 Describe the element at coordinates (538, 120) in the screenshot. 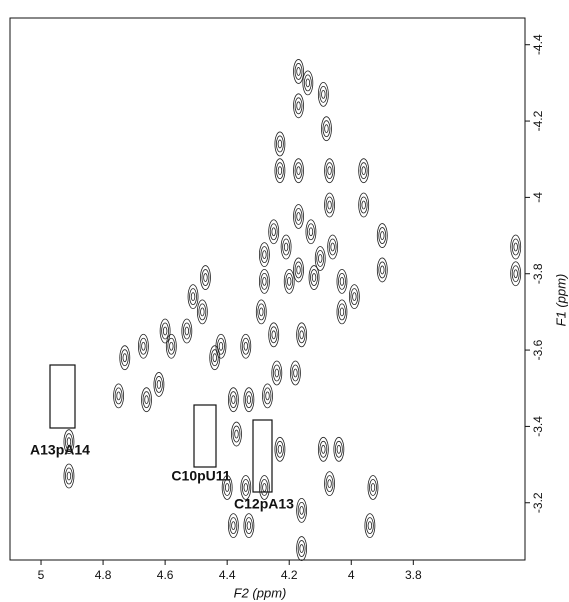

I see `y-tick-label: -4.2` at that location.